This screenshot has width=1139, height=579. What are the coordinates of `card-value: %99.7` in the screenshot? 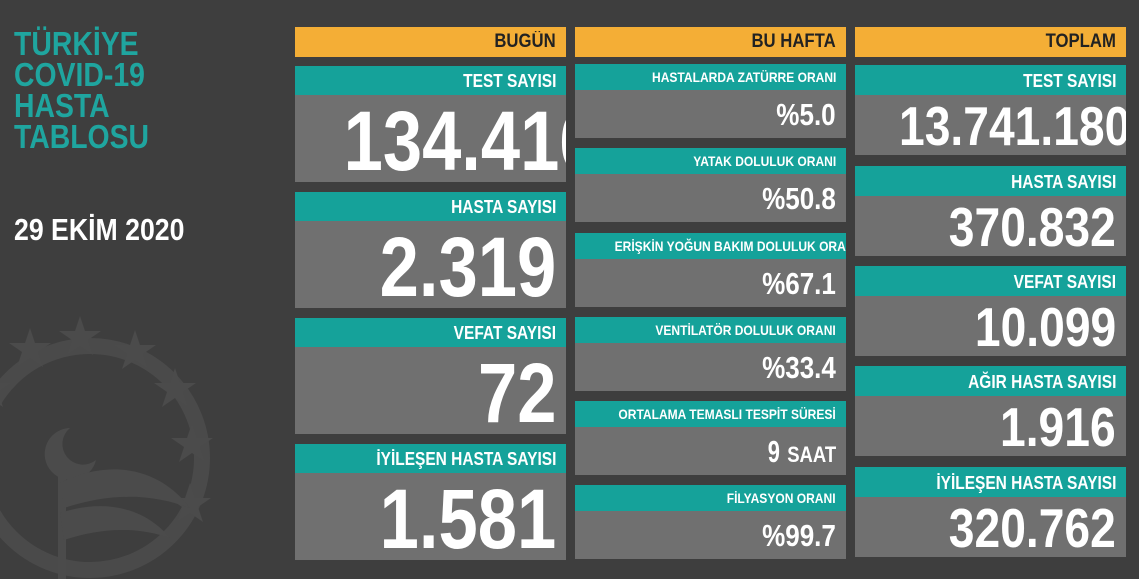 It's located at (710, 535).